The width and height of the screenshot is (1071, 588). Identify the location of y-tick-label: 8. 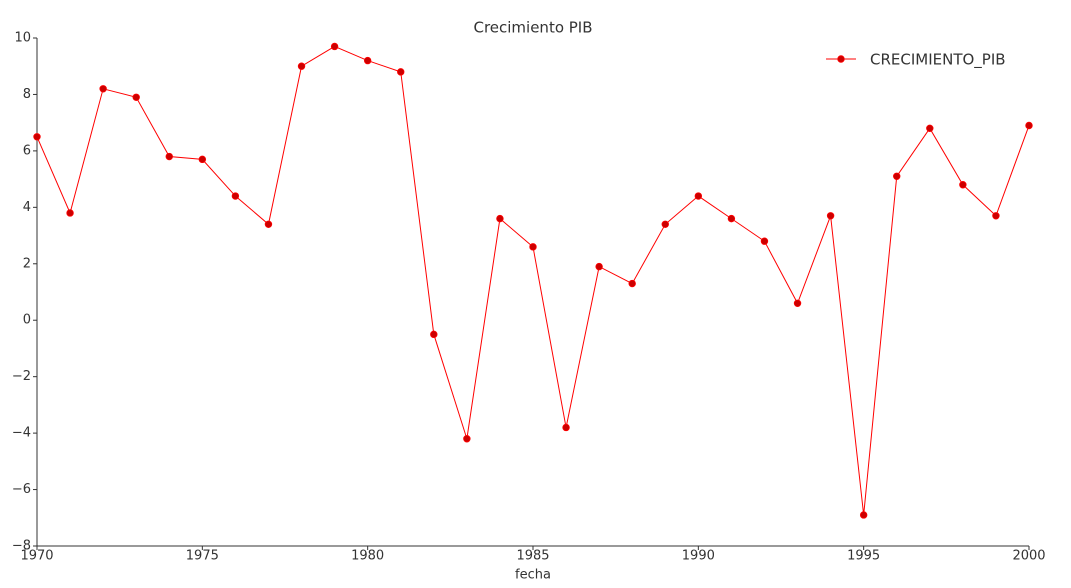
(27, 94).